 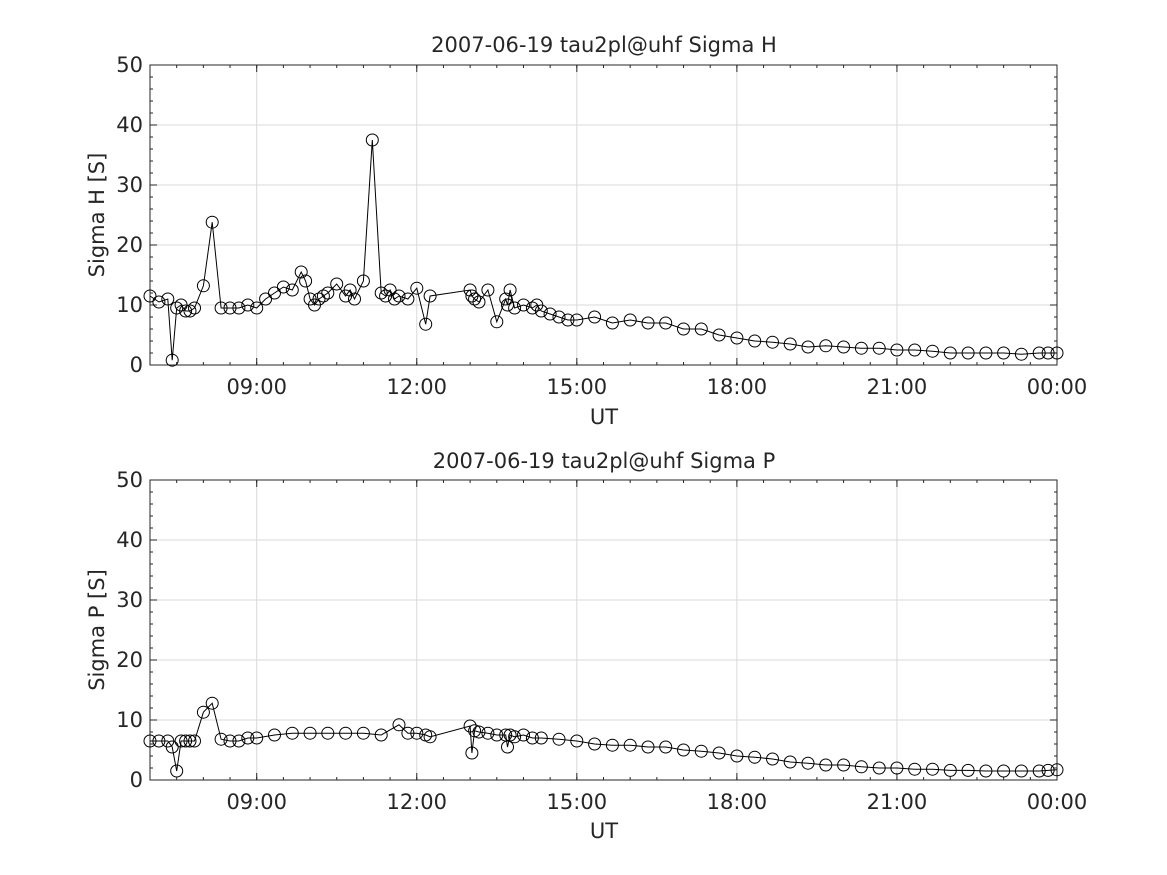 What do you see at coordinates (577, 387) in the screenshot?
I see `x-tick-label: 15:00` at bounding box center [577, 387].